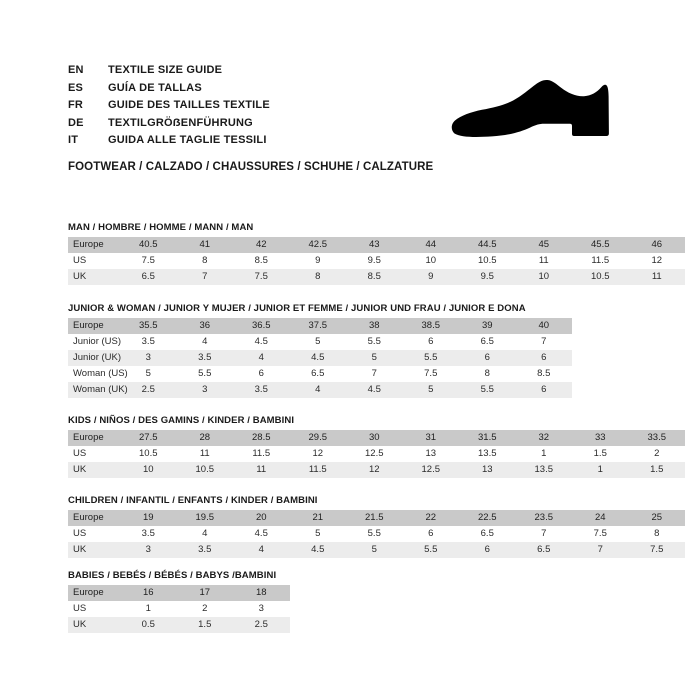  What do you see at coordinates (430, 438) in the screenshot?
I see `size-cell: 31` at bounding box center [430, 438].